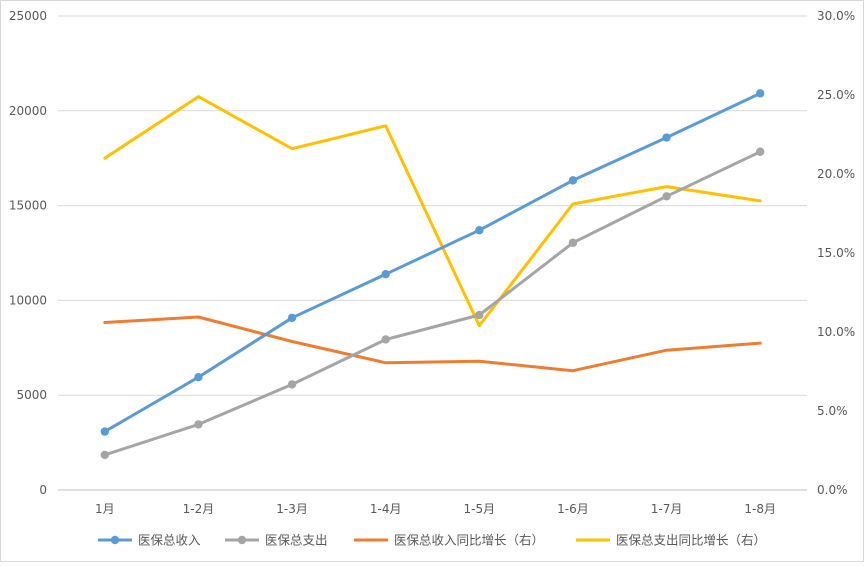 The width and height of the screenshot is (864, 566). I want to click on x-tick-label: 1-7月, so click(667, 509).